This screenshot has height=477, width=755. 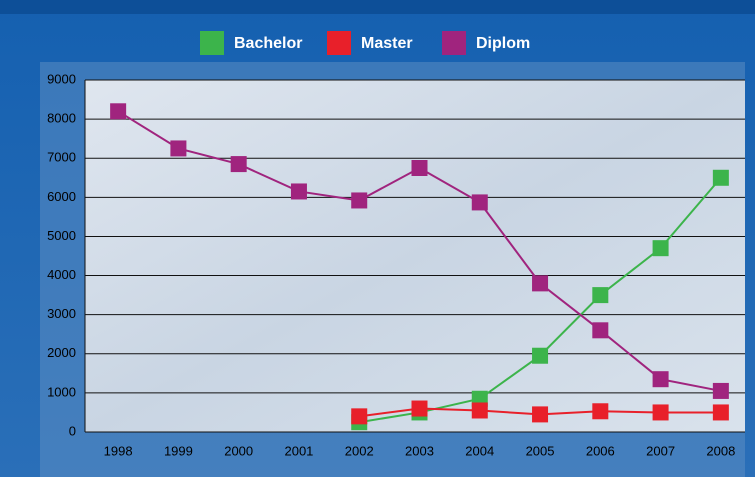 What do you see at coordinates (61, 78) in the screenshot?
I see `y-tick-label: 9000` at bounding box center [61, 78].